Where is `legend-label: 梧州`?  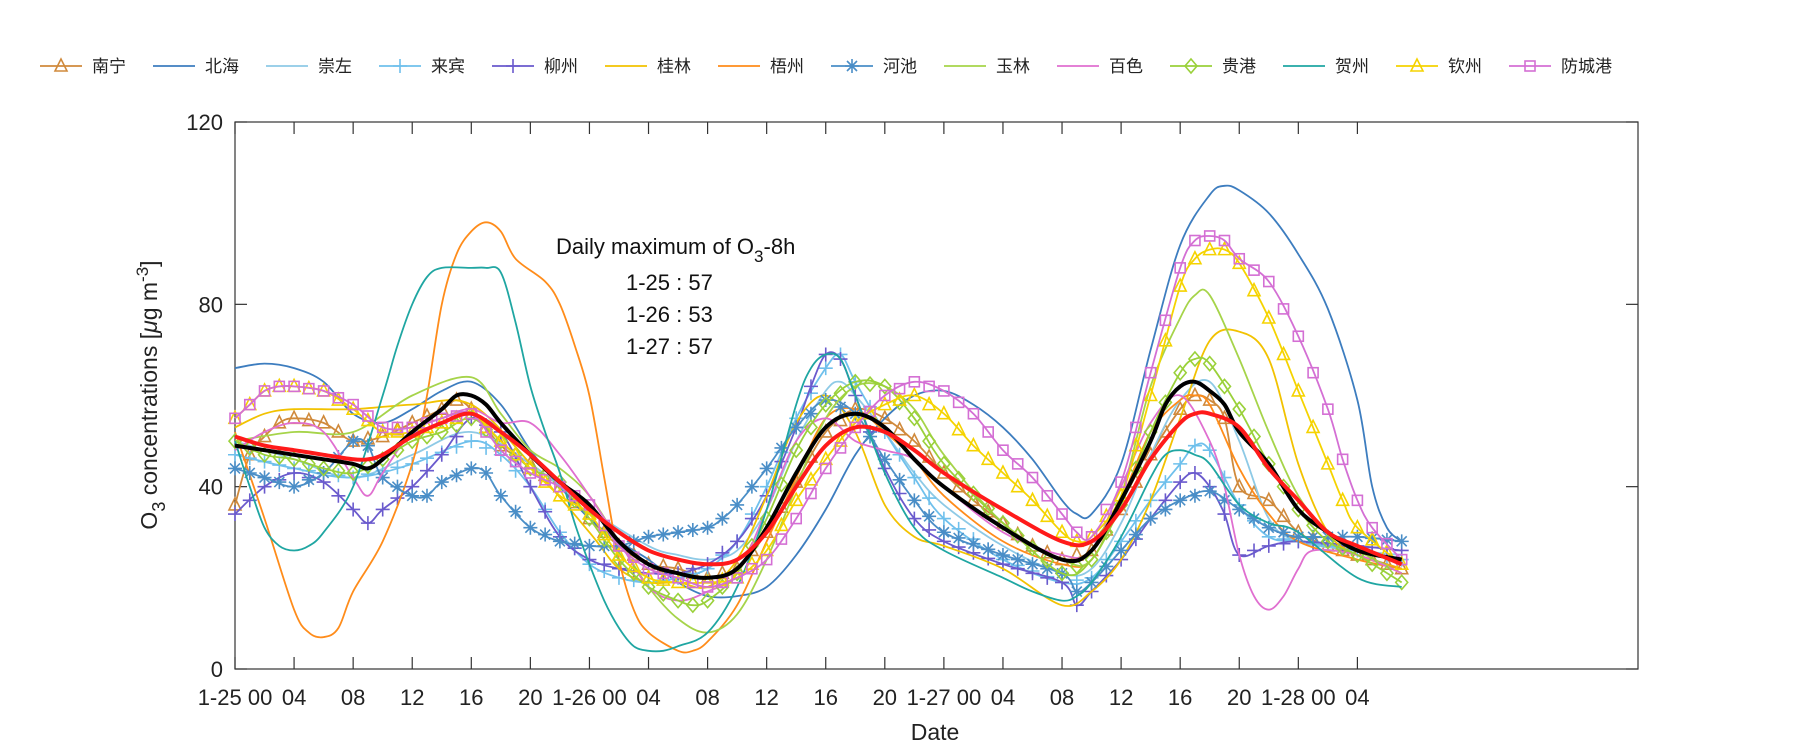 legend-label: 梧州 is located at coordinates (787, 67).